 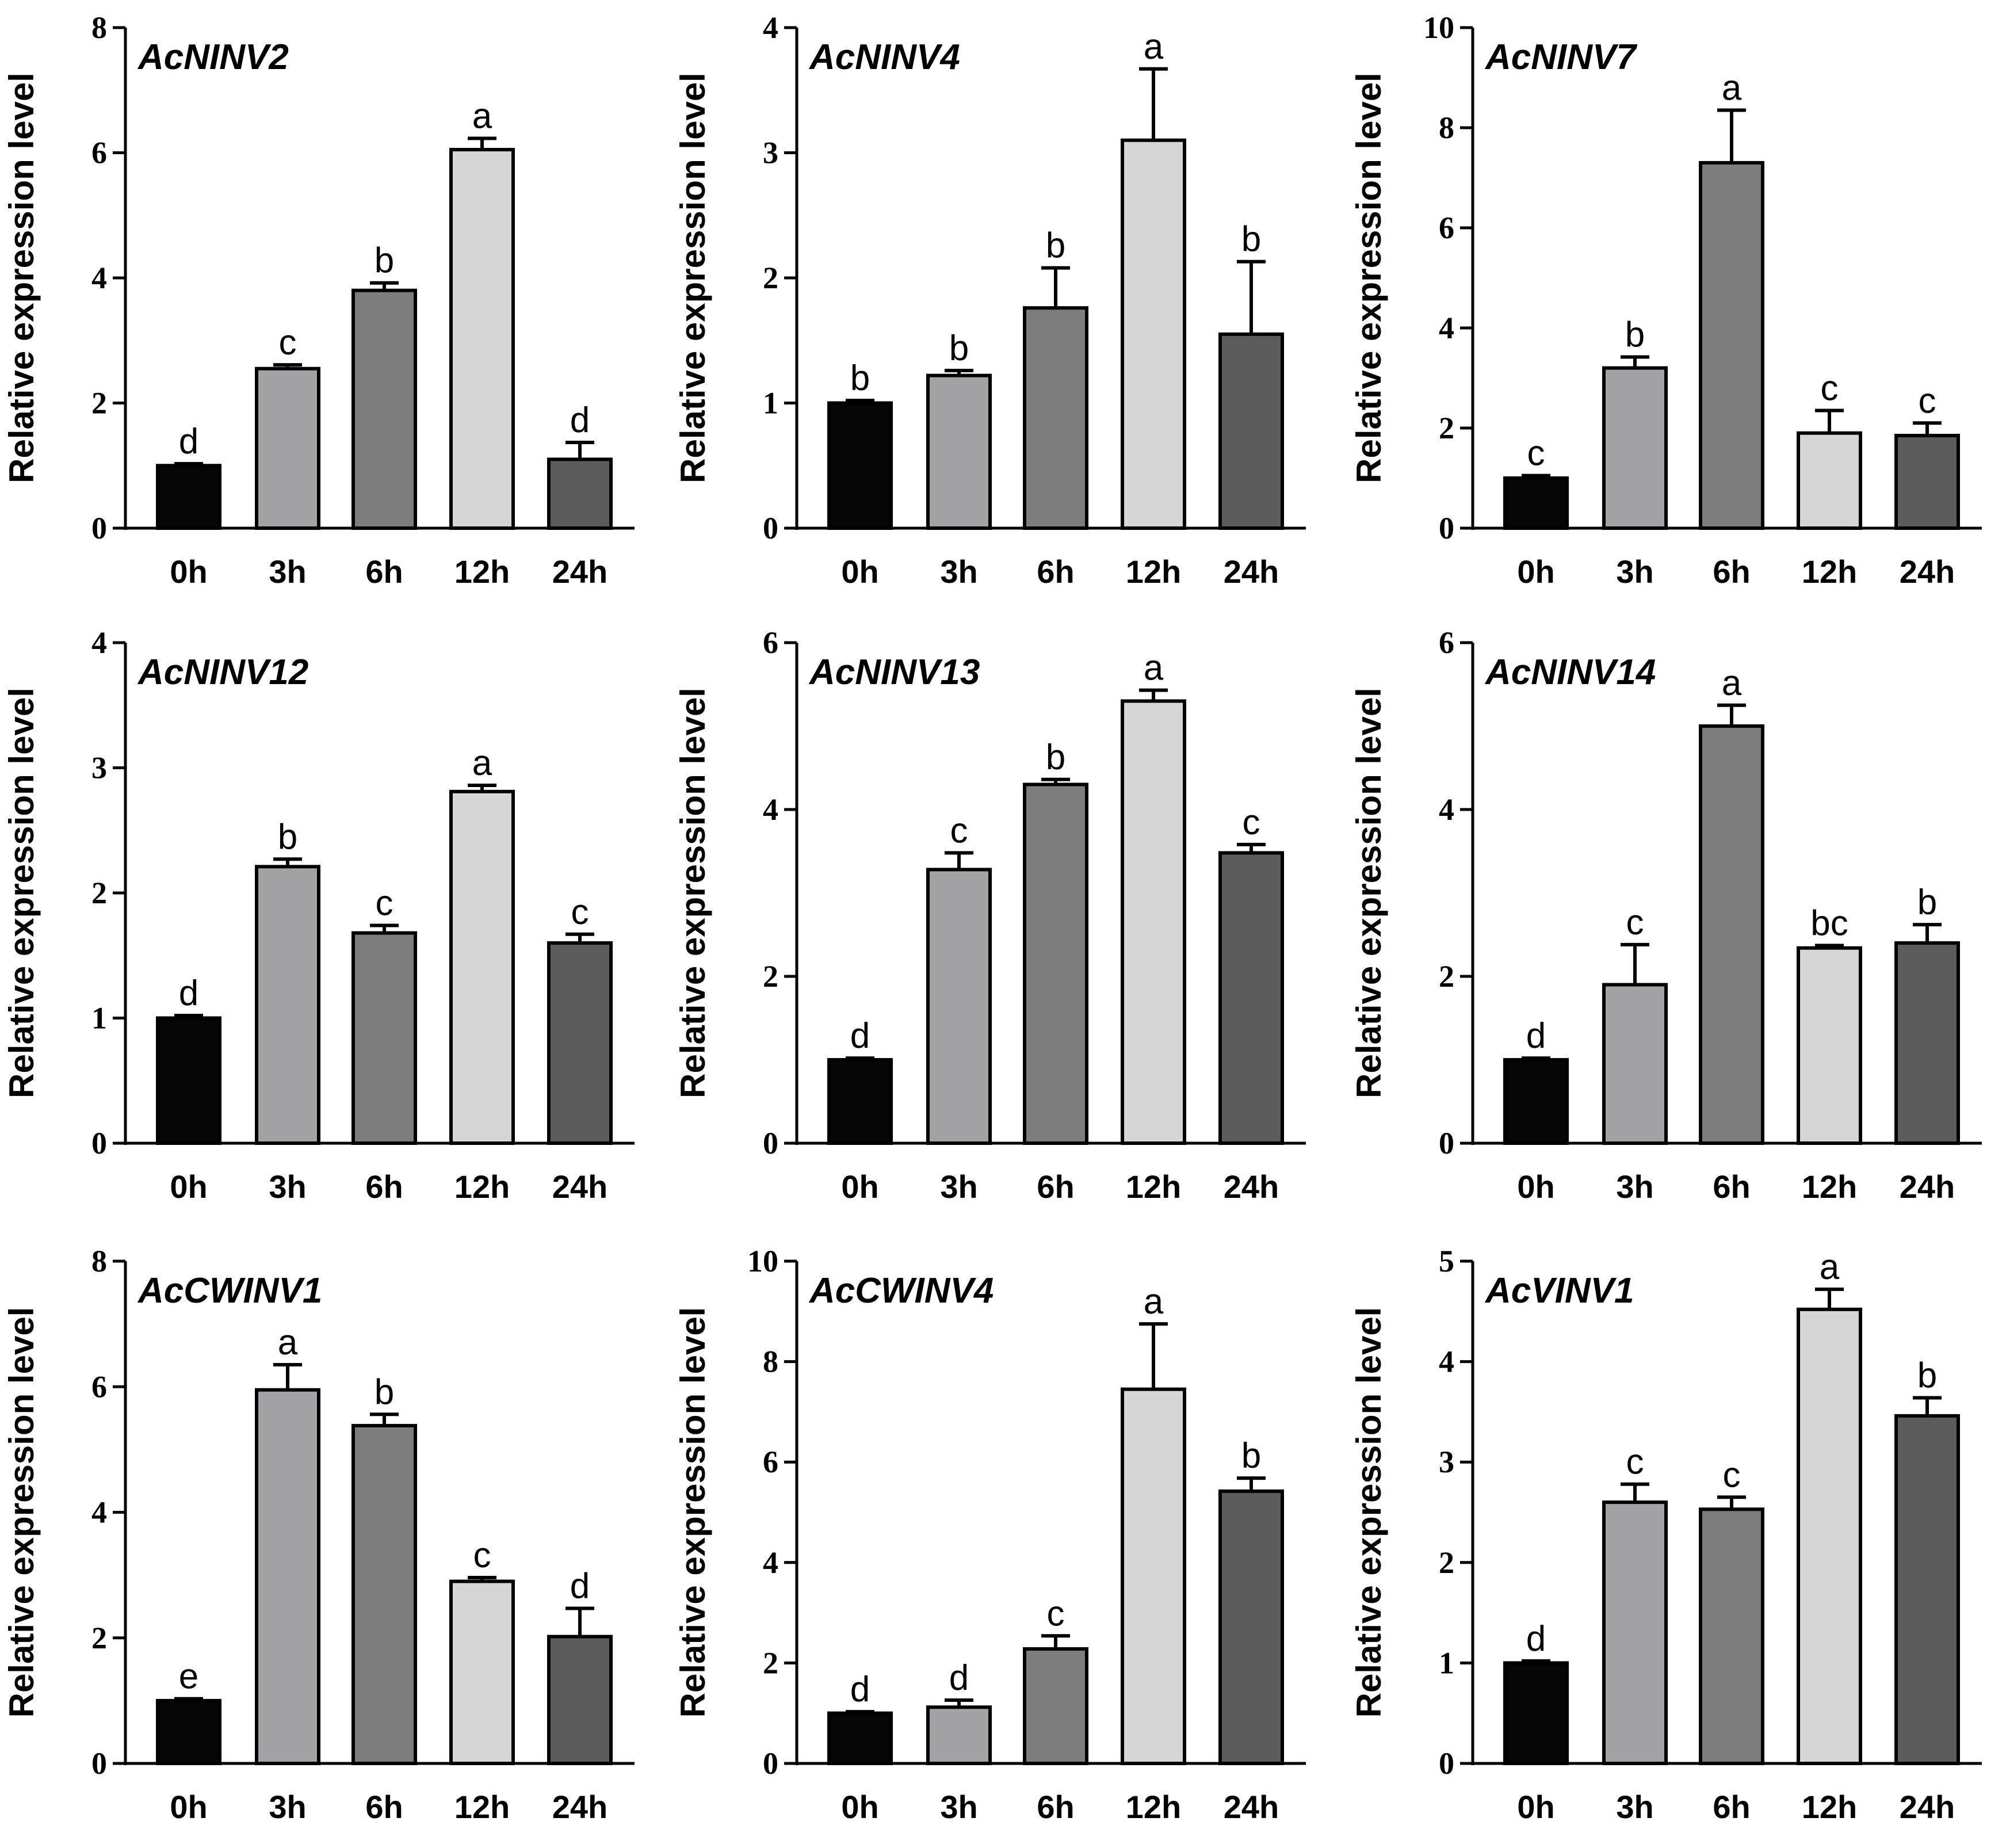 I want to click on panel-title: AcVINV1, so click(x=1559, y=1291).